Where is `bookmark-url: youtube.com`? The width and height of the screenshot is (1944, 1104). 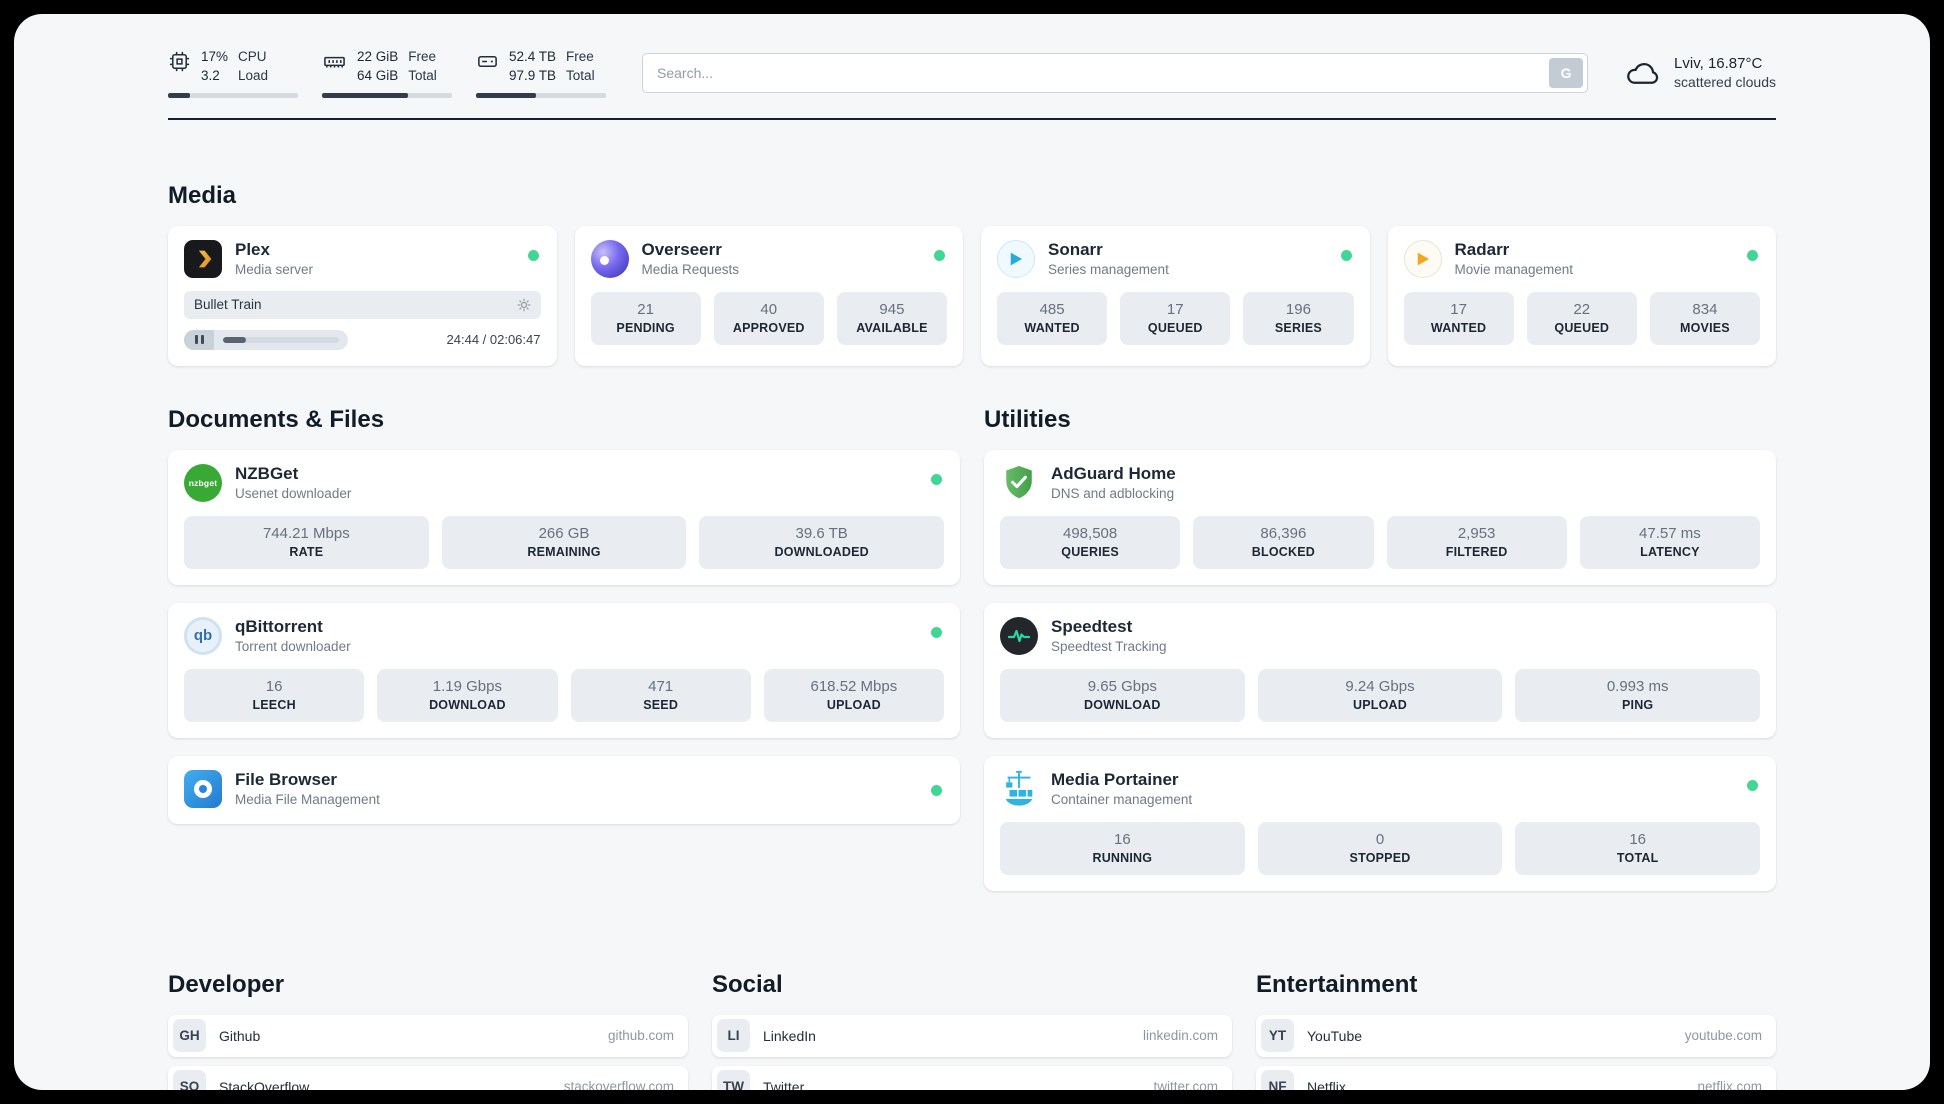
bookmark-url: youtube.com is located at coordinates (1723, 1036).